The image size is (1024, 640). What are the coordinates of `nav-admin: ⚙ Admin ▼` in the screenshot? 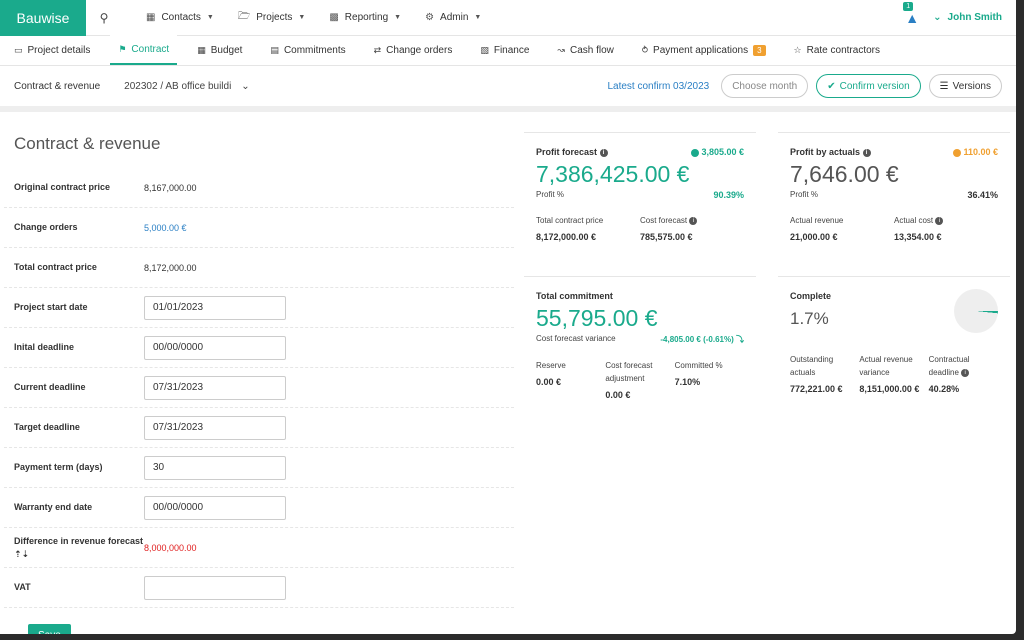 It's located at (453, 17).